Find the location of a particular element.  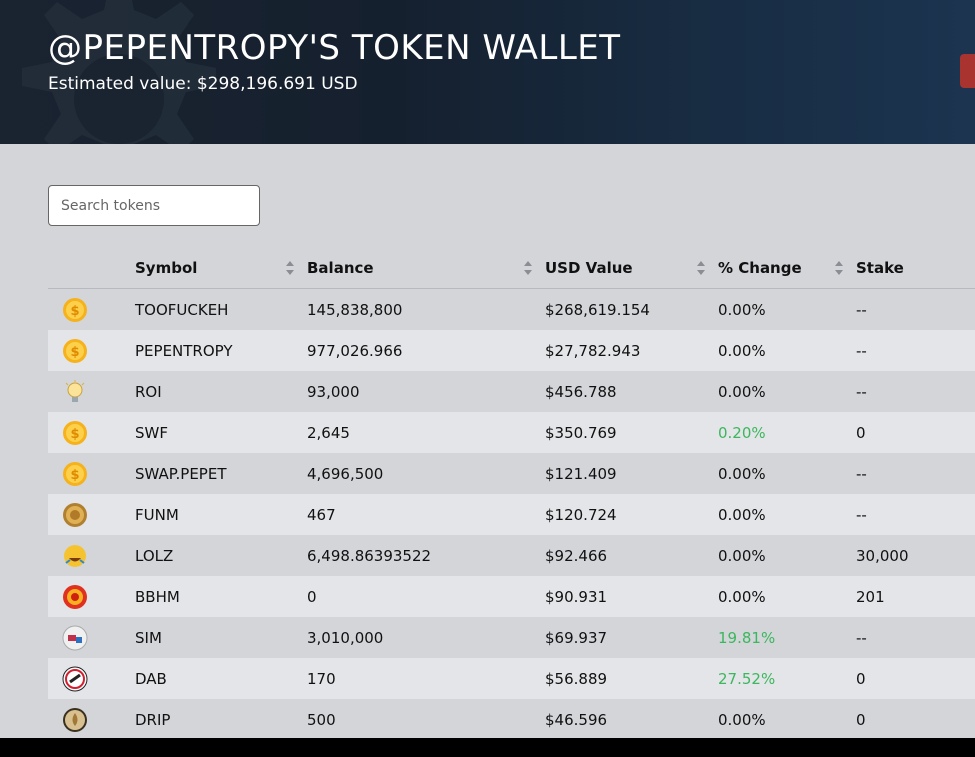

token-stake: 30,000 is located at coordinates (915, 555).